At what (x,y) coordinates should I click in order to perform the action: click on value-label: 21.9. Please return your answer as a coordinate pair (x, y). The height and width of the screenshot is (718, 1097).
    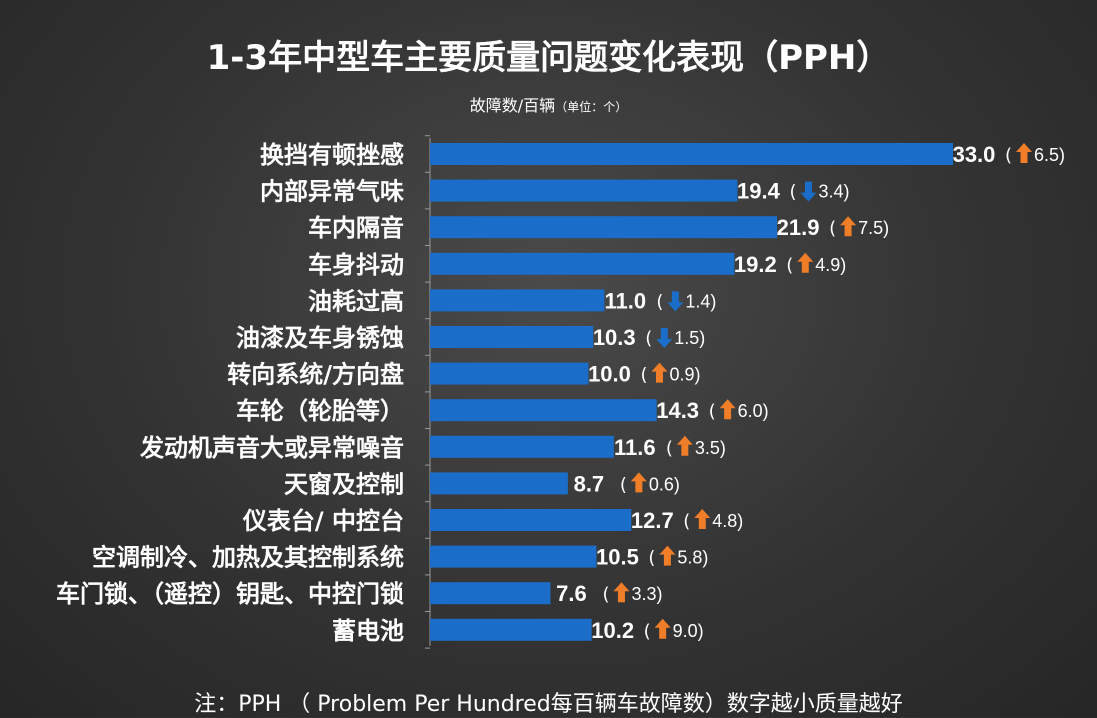
    Looking at the image, I should click on (798, 227).